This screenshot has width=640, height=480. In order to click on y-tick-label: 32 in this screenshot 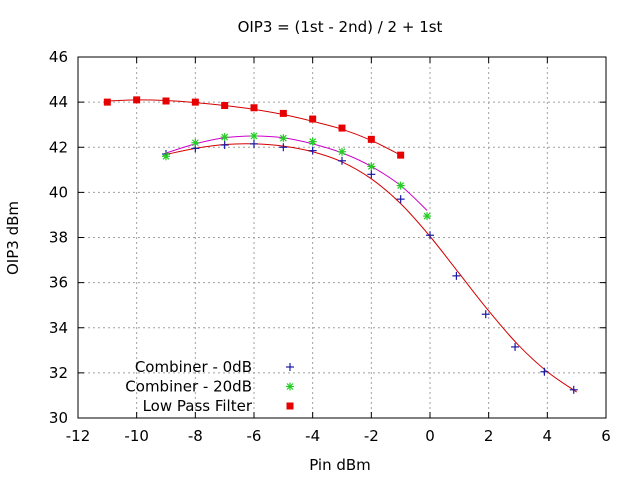, I will do `click(58, 373)`.